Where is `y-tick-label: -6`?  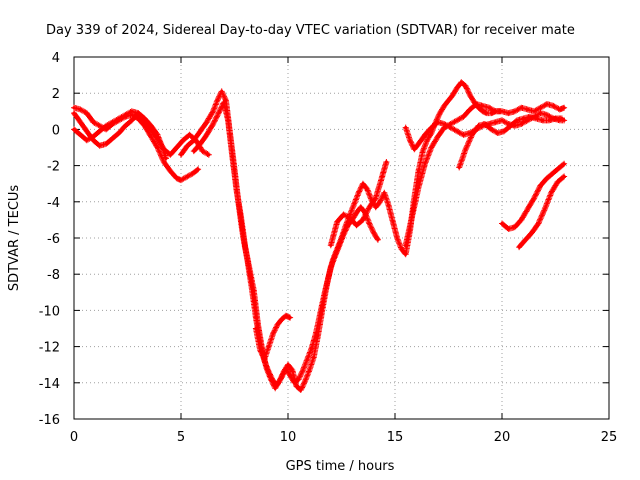 y-tick-label: -6 is located at coordinates (53, 239).